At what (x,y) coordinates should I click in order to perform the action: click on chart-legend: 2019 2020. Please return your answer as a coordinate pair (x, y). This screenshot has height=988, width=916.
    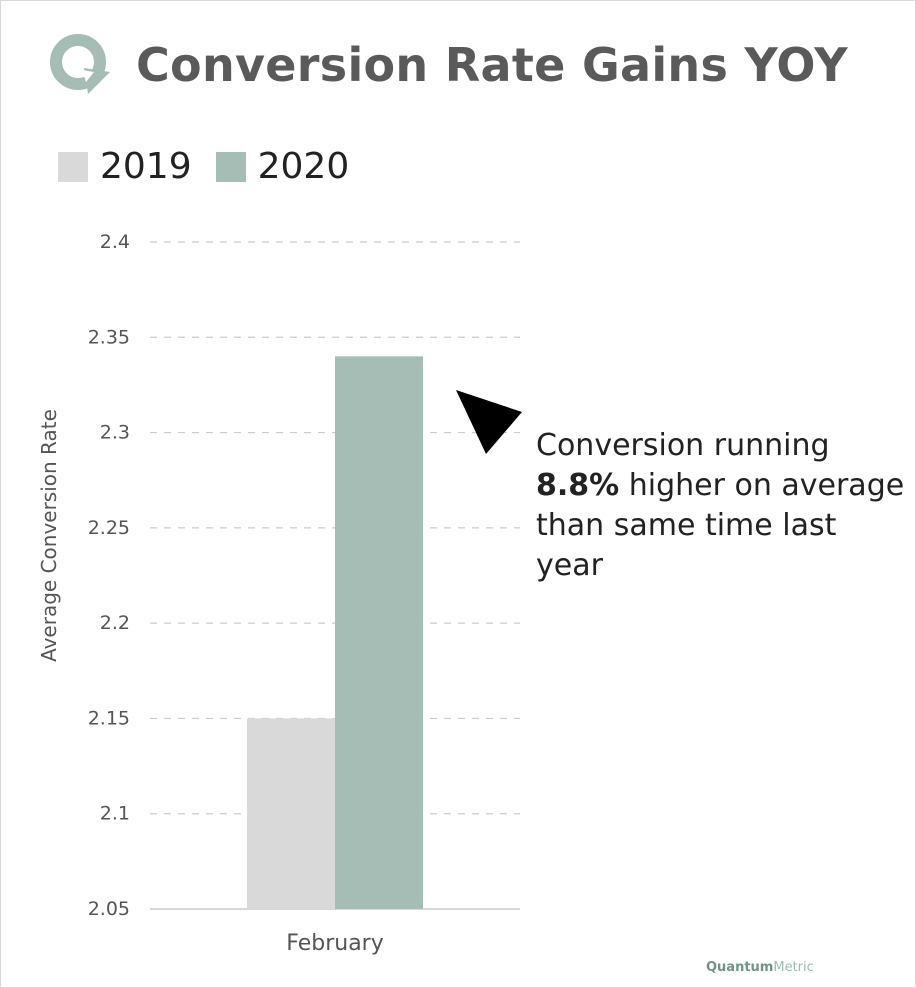
    Looking at the image, I should click on (215, 166).